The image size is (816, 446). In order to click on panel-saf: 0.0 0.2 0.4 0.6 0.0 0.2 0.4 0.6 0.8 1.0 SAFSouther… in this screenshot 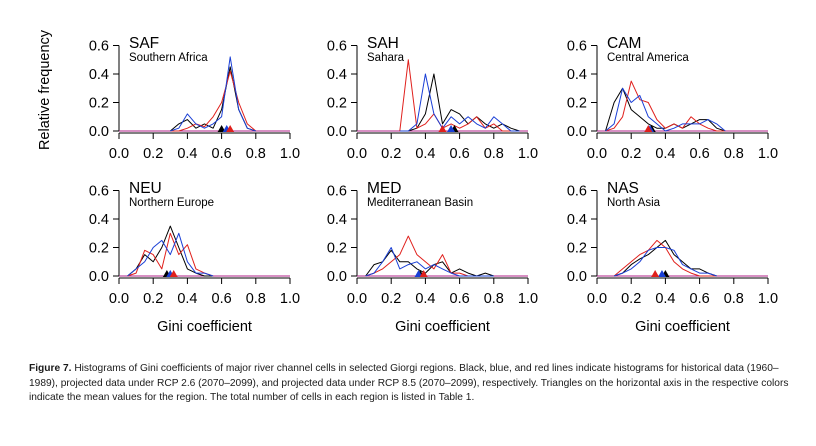, I will do `click(194, 98)`.